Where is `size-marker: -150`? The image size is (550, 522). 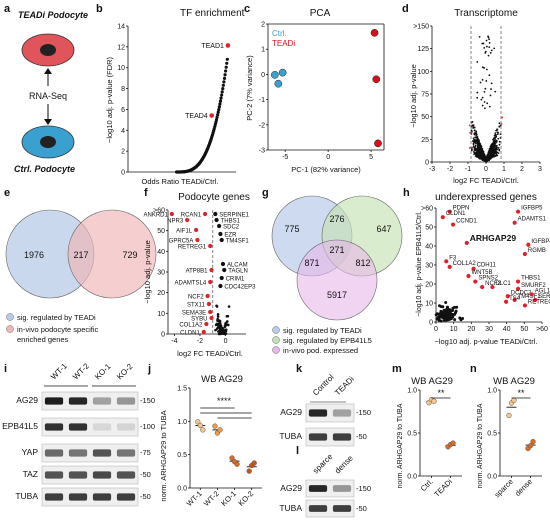 size-marker: -150 is located at coordinates (363, 412).